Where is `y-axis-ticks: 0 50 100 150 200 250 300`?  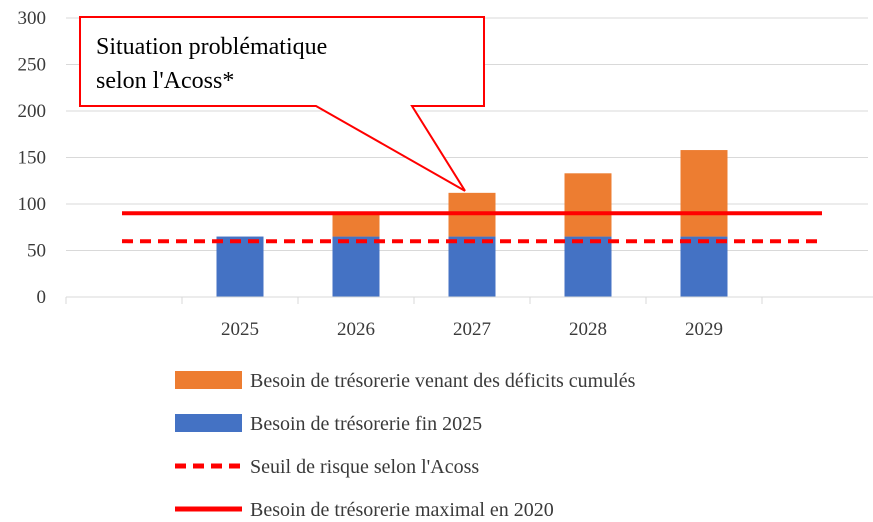
y-axis-ticks: 0 50 100 150 200 250 300 is located at coordinates (32, 158).